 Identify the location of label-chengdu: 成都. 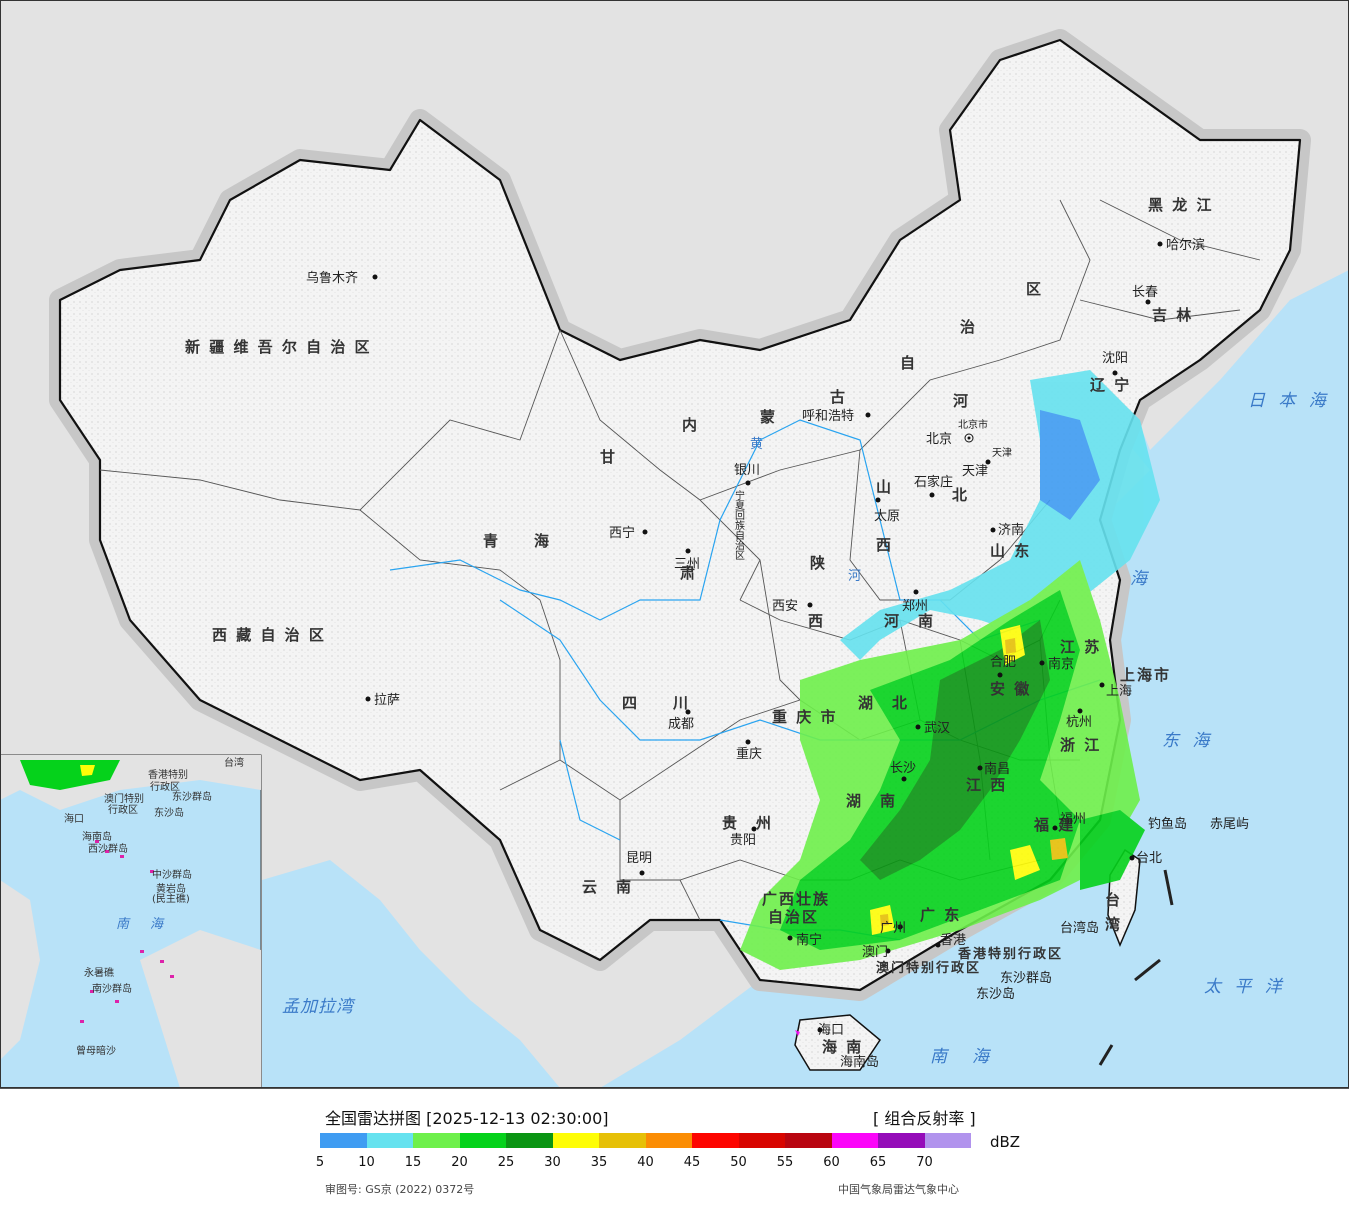
(681, 724).